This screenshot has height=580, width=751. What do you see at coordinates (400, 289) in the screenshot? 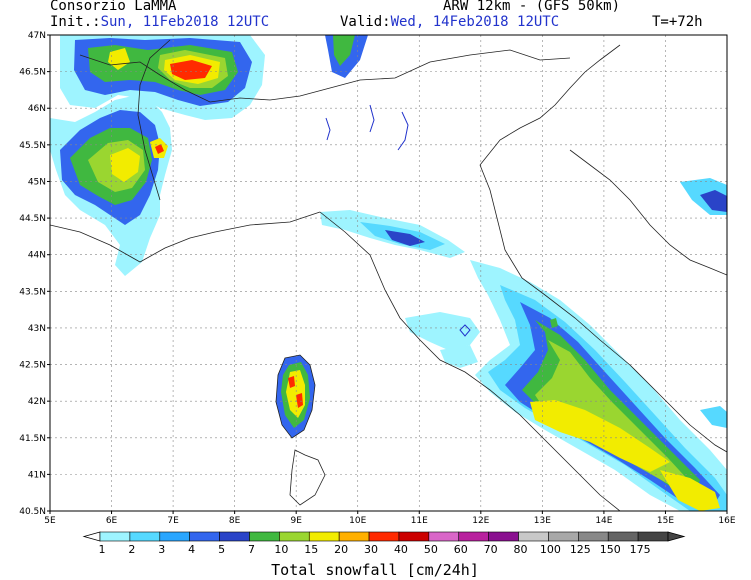
I see `snow-area-apennines-north` at bounding box center [400, 289].